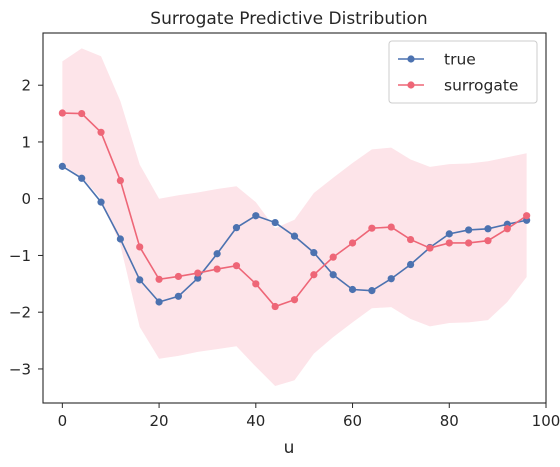  What do you see at coordinates (63, 421) in the screenshot?
I see `x-tick-label: 0` at bounding box center [63, 421].